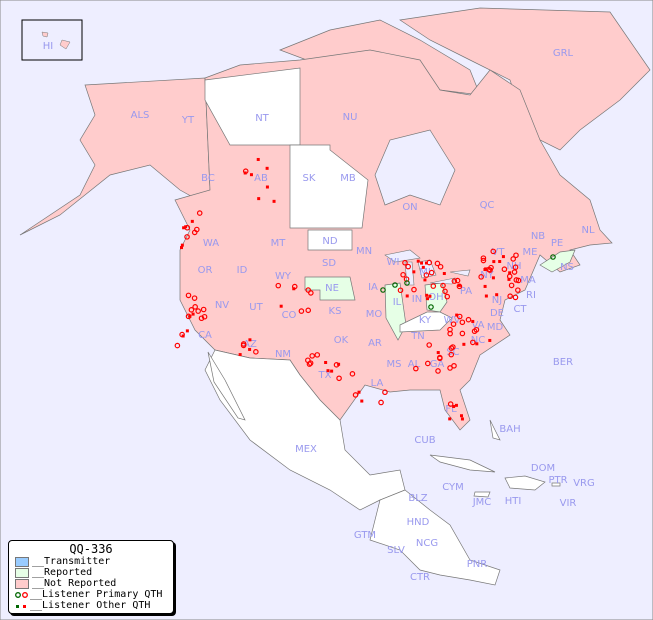  What do you see at coordinates (205, 335) in the screenshot?
I see `region-label-ca: CA` at bounding box center [205, 335].